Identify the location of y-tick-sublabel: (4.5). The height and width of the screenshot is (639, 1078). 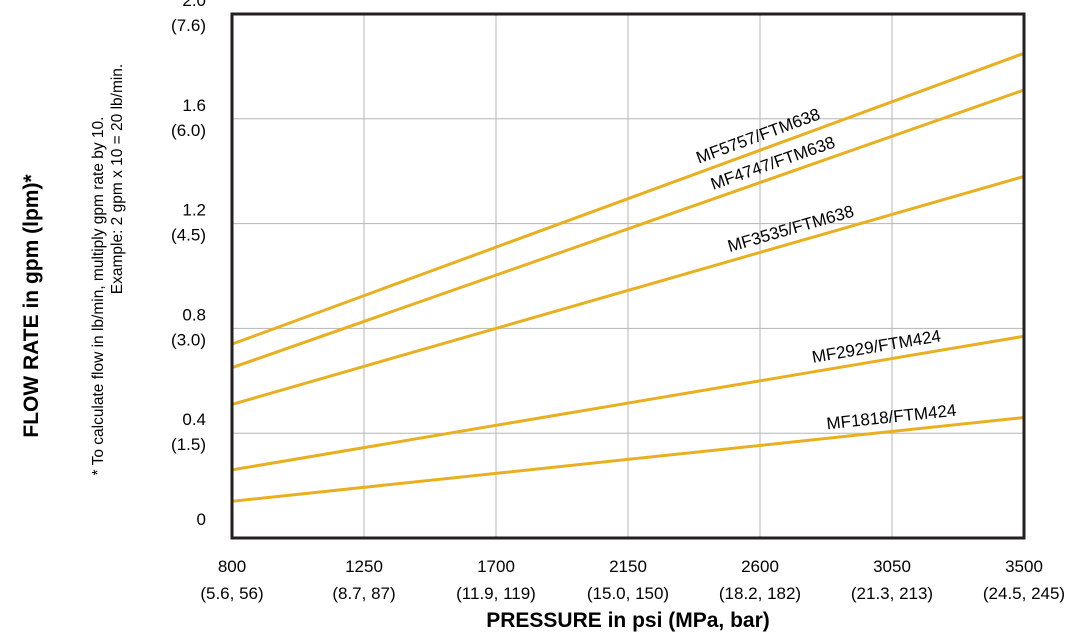
(188, 235).